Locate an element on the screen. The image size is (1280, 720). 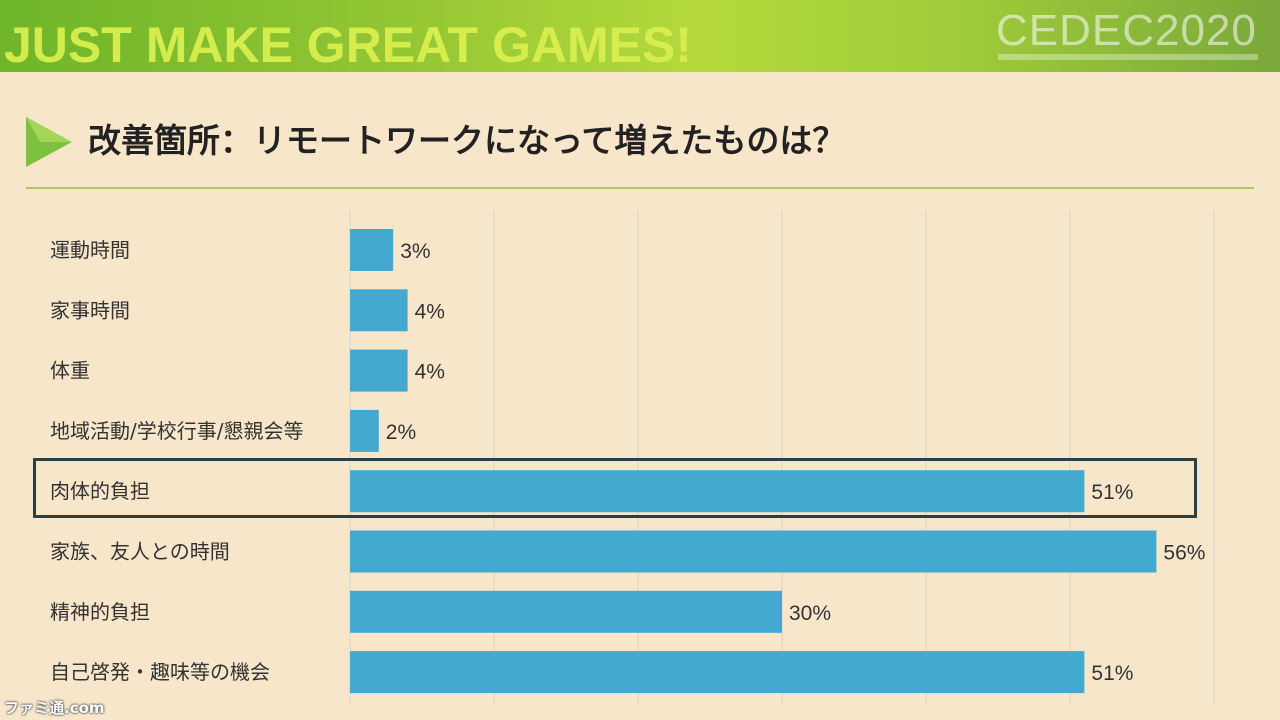
category-label: 家事時間 is located at coordinates (90, 310).